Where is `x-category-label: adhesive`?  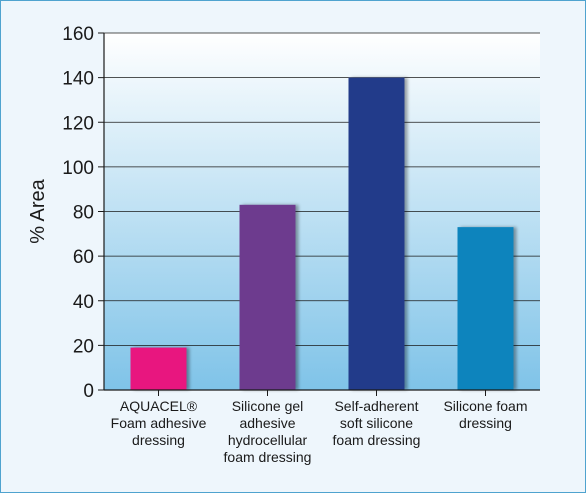 x-category-label: adhesive is located at coordinates (267, 423).